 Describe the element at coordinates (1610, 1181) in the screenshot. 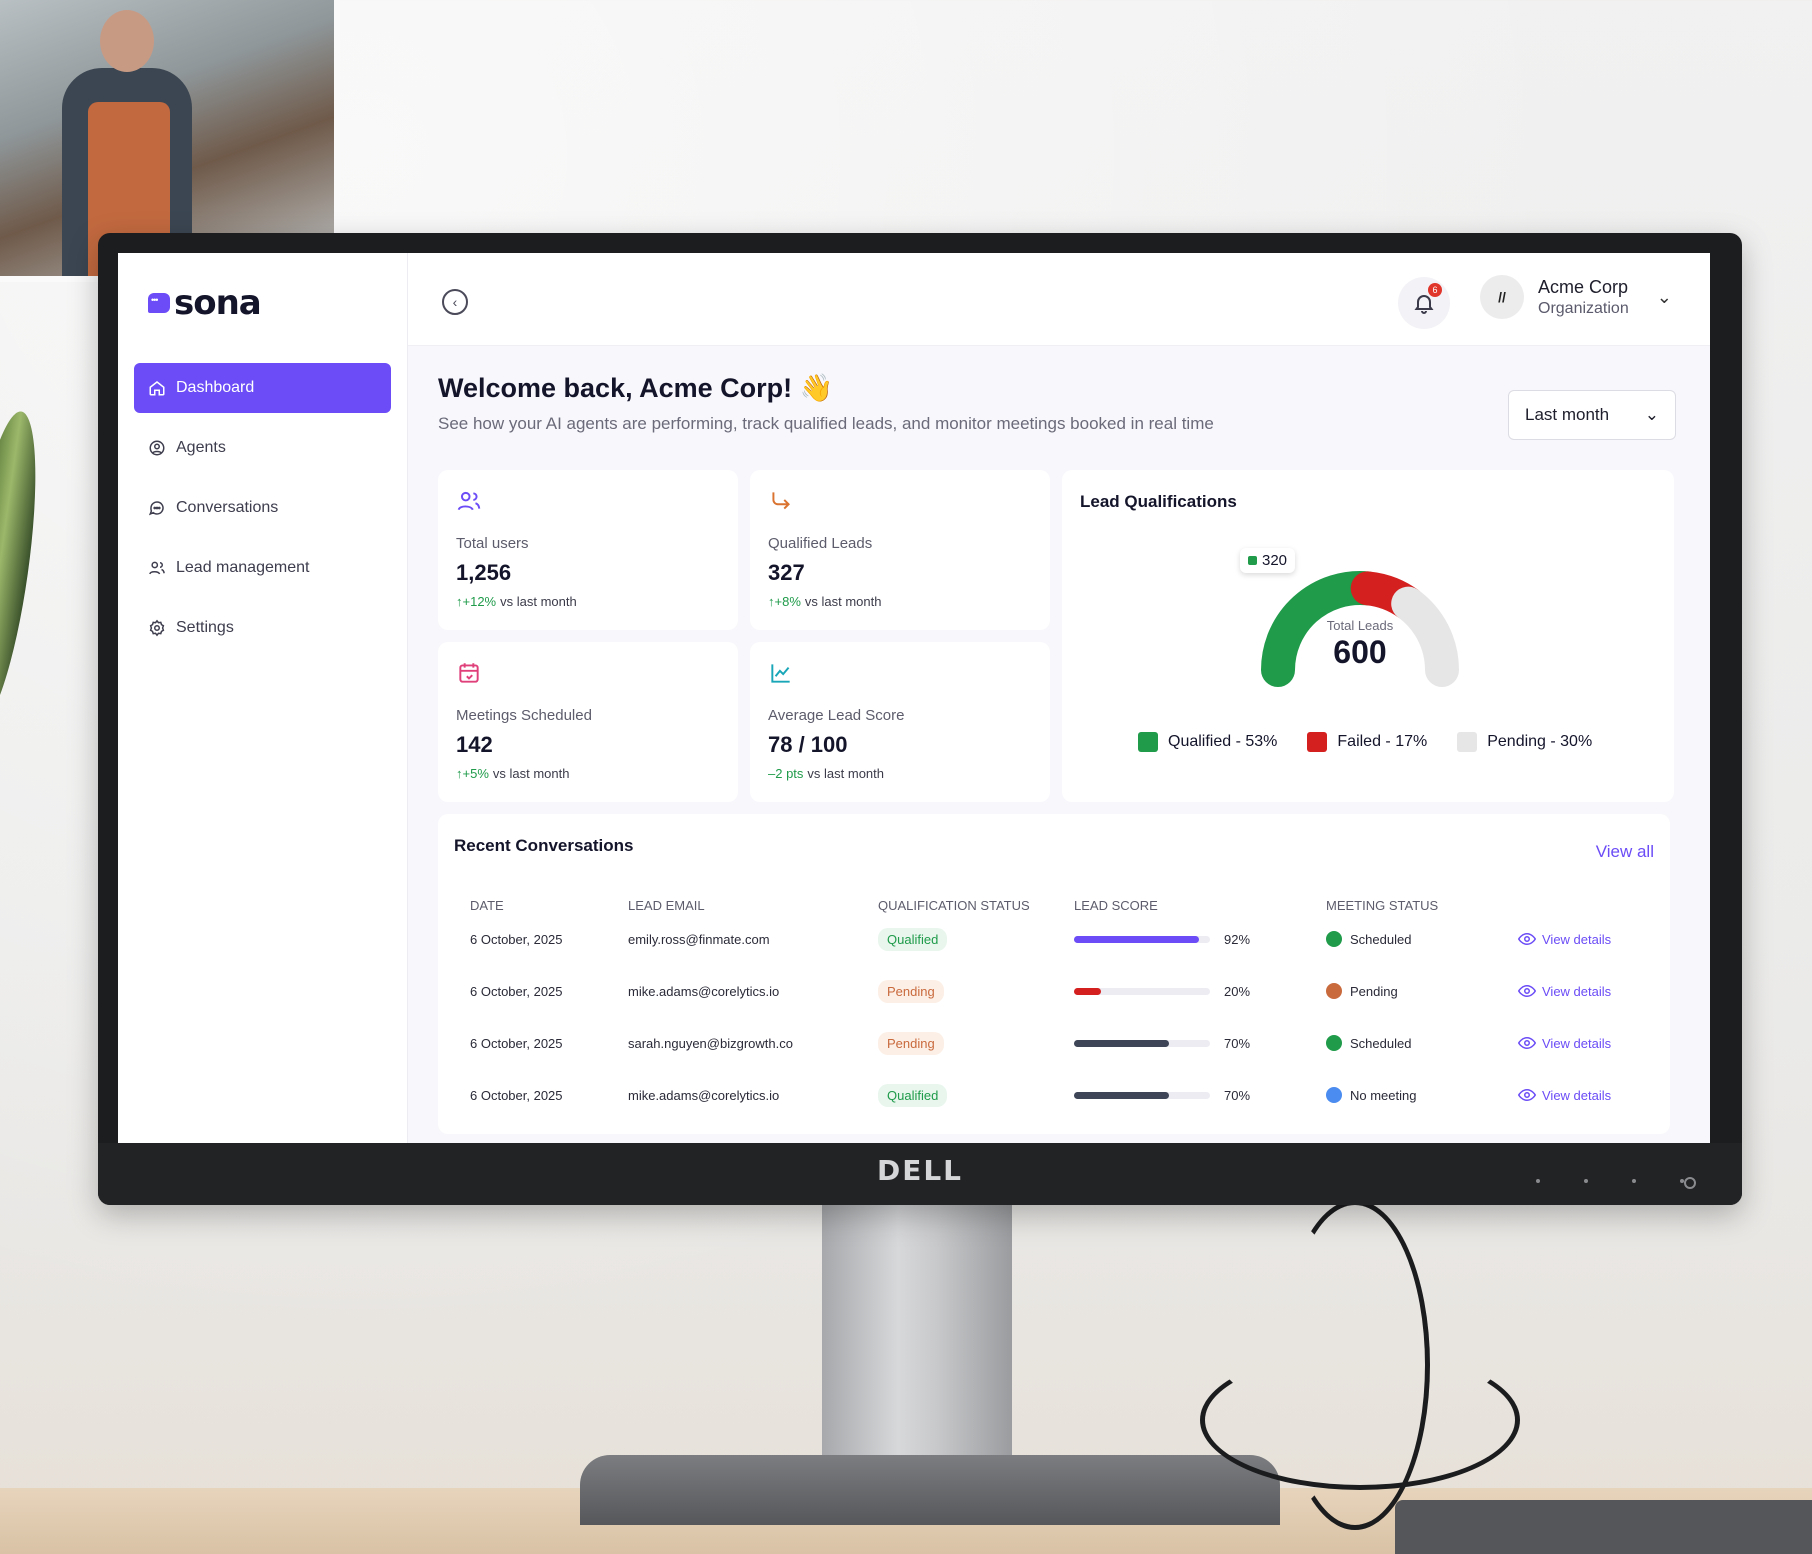

I see `monitor-buttons` at that location.